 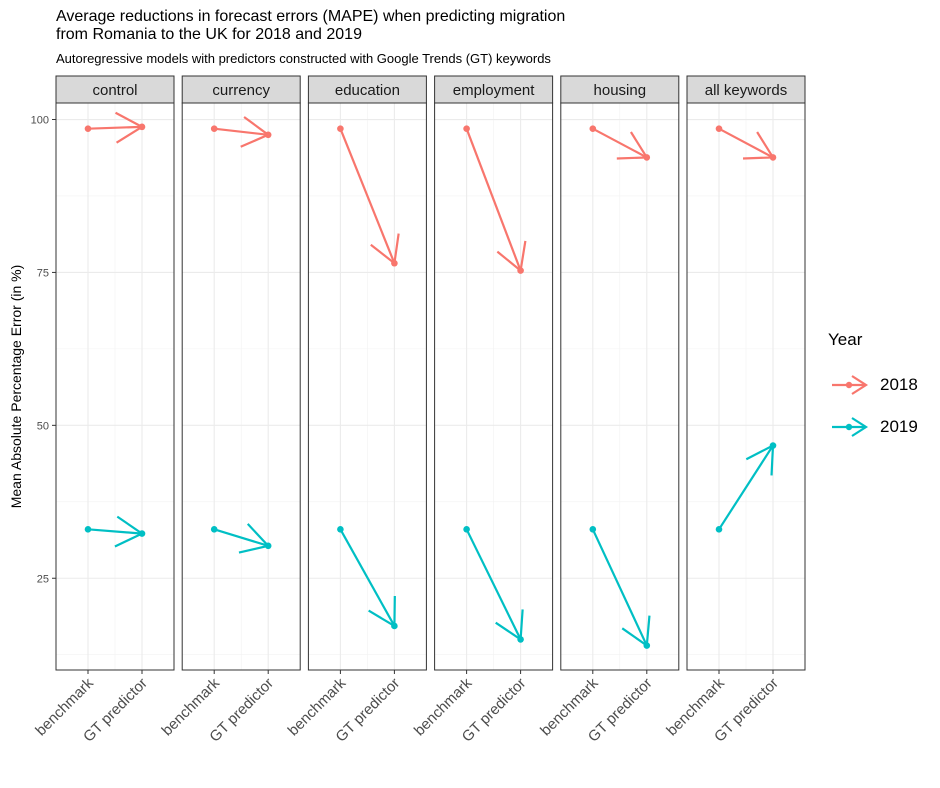 I want to click on facet-label: all keywords, so click(x=746, y=90).